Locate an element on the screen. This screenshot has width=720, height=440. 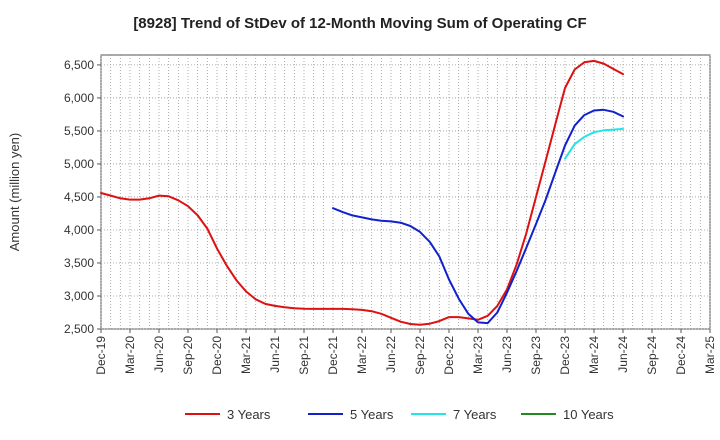
x-tick-label: Jun-22 is located at coordinates (391, 354).